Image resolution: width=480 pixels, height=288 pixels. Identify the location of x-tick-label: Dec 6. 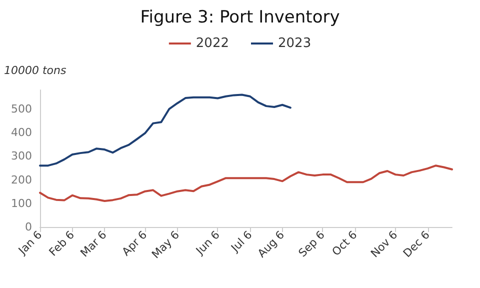
(416, 244).